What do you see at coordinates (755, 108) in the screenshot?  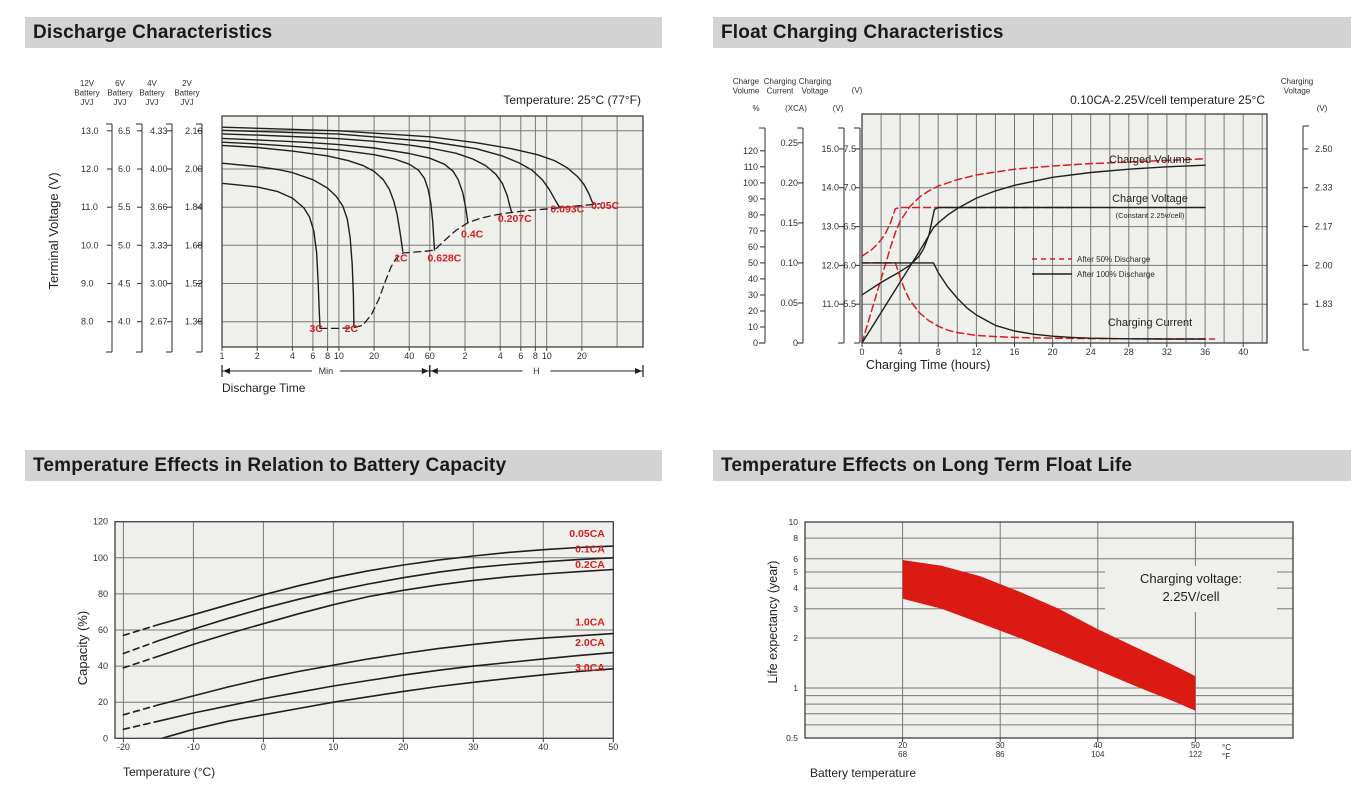 I see `scale-unit: %` at bounding box center [755, 108].